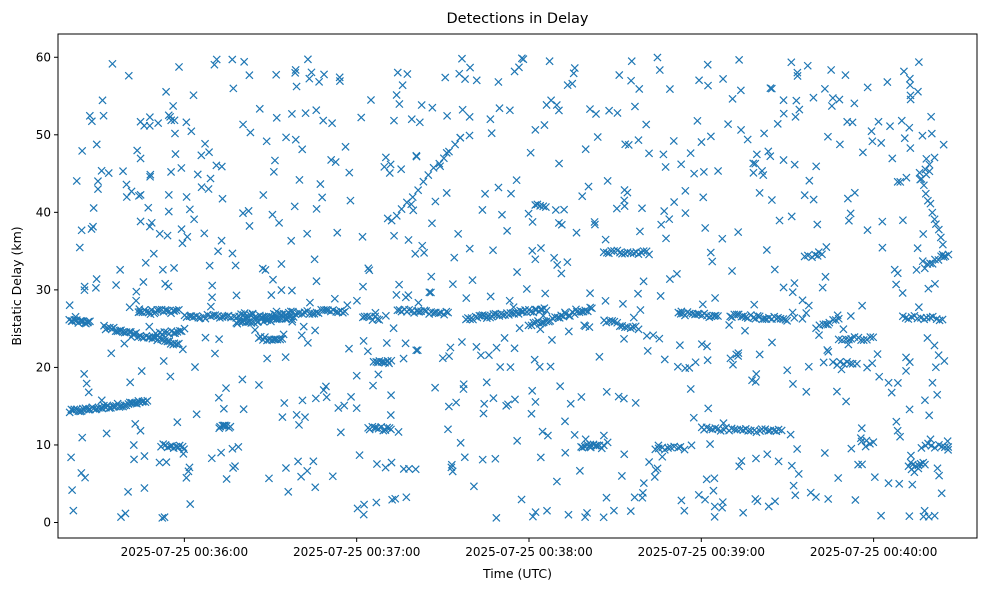 This screenshot has width=989, height=594. What do you see at coordinates (528, 552) in the screenshot?
I see `x-tick-label: 2025-07-25 00:38:00` at bounding box center [528, 552].